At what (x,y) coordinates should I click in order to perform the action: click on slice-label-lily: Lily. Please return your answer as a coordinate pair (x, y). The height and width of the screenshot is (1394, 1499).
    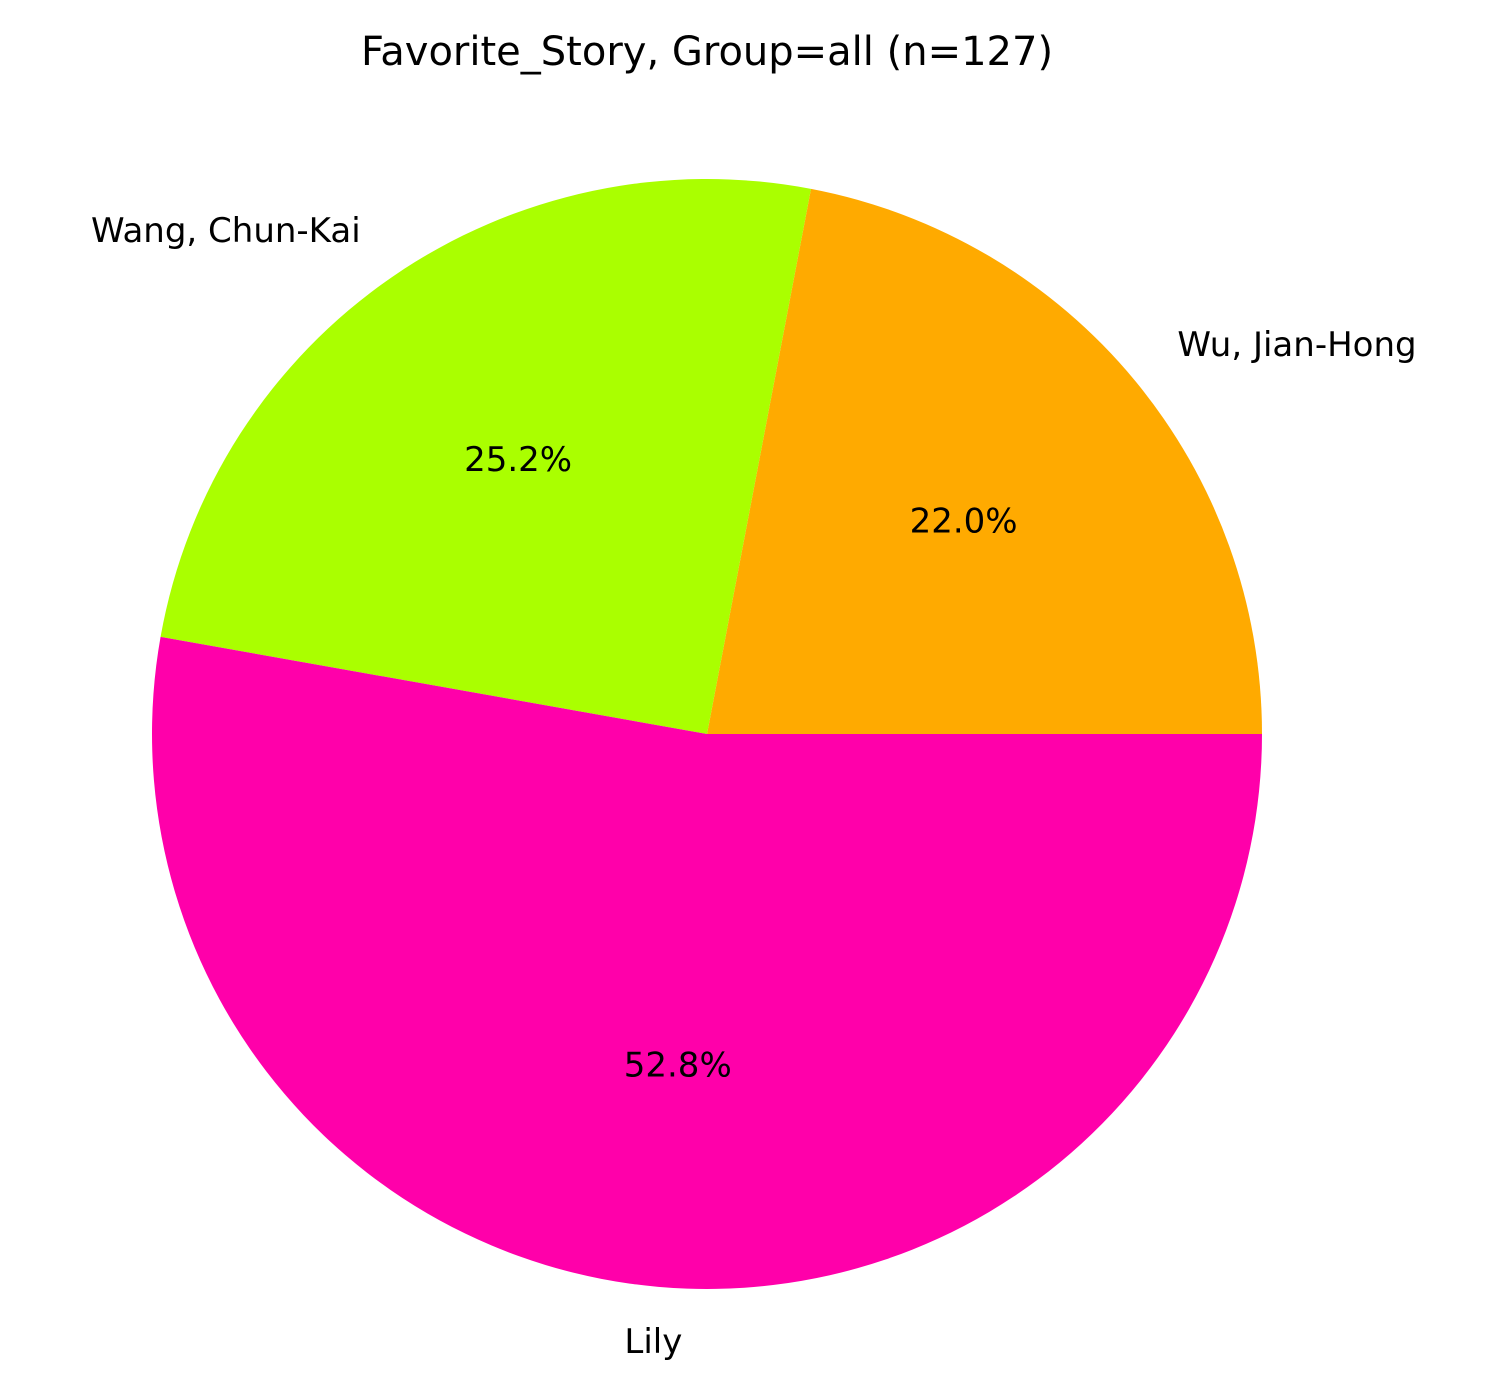
    Looking at the image, I should click on (653, 1342).